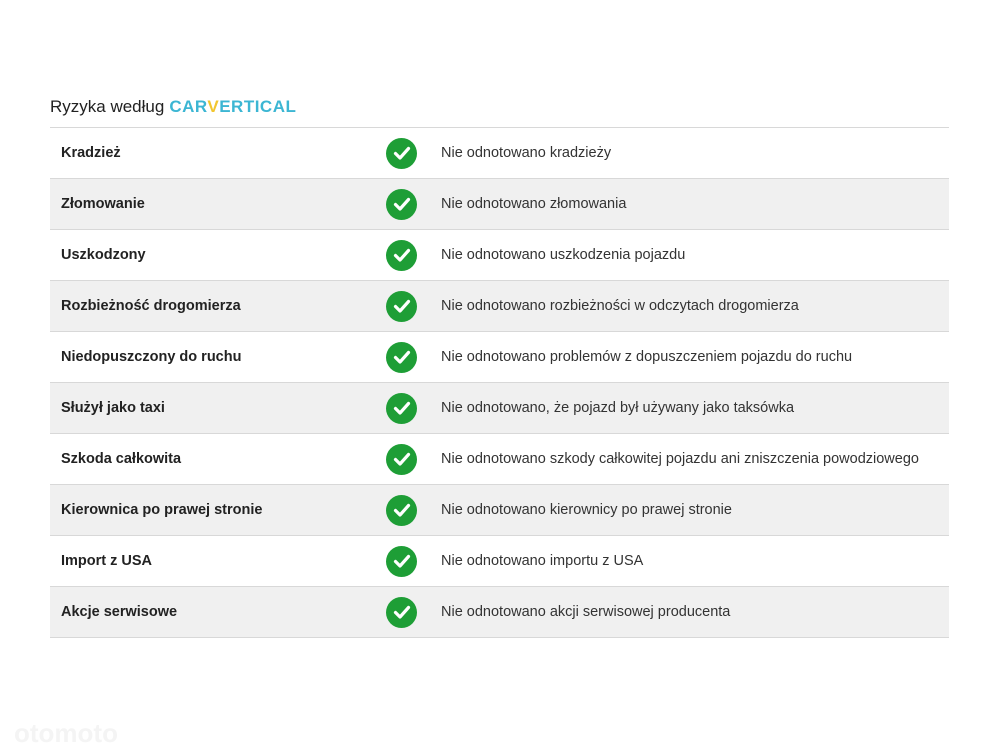  What do you see at coordinates (91, 153) in the screenshot?
I see `risk-label: Kradzież` at bounding box center [91, 153].